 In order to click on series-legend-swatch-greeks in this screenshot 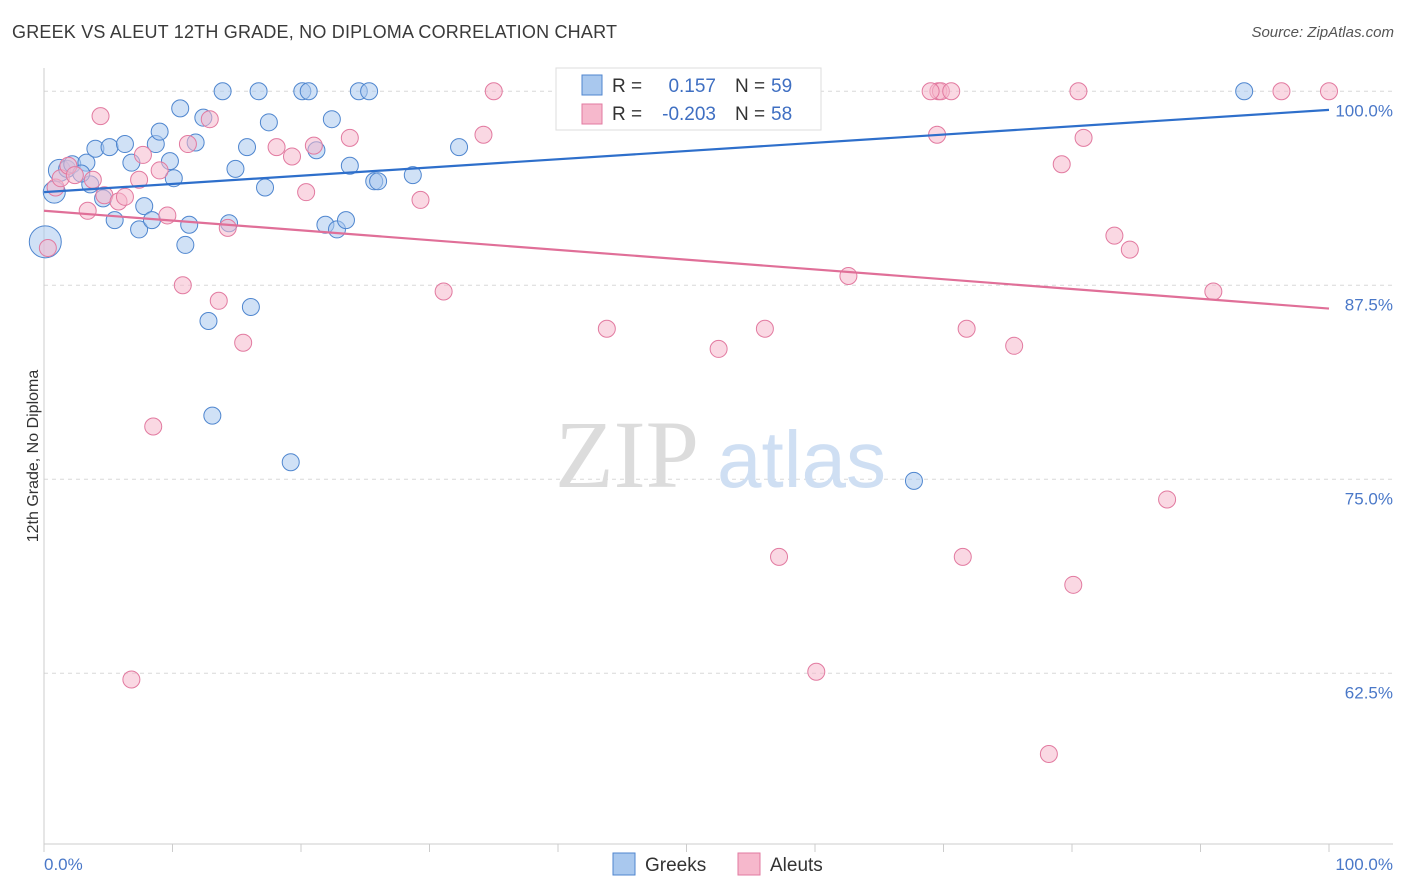, I will do `click(624, 864)`.